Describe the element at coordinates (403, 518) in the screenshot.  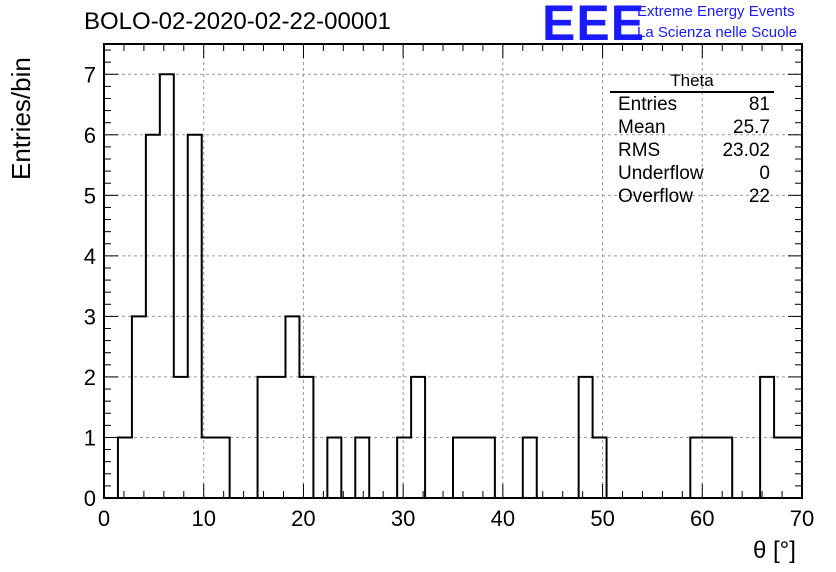
I see `x-tick-label: 30` at that location.